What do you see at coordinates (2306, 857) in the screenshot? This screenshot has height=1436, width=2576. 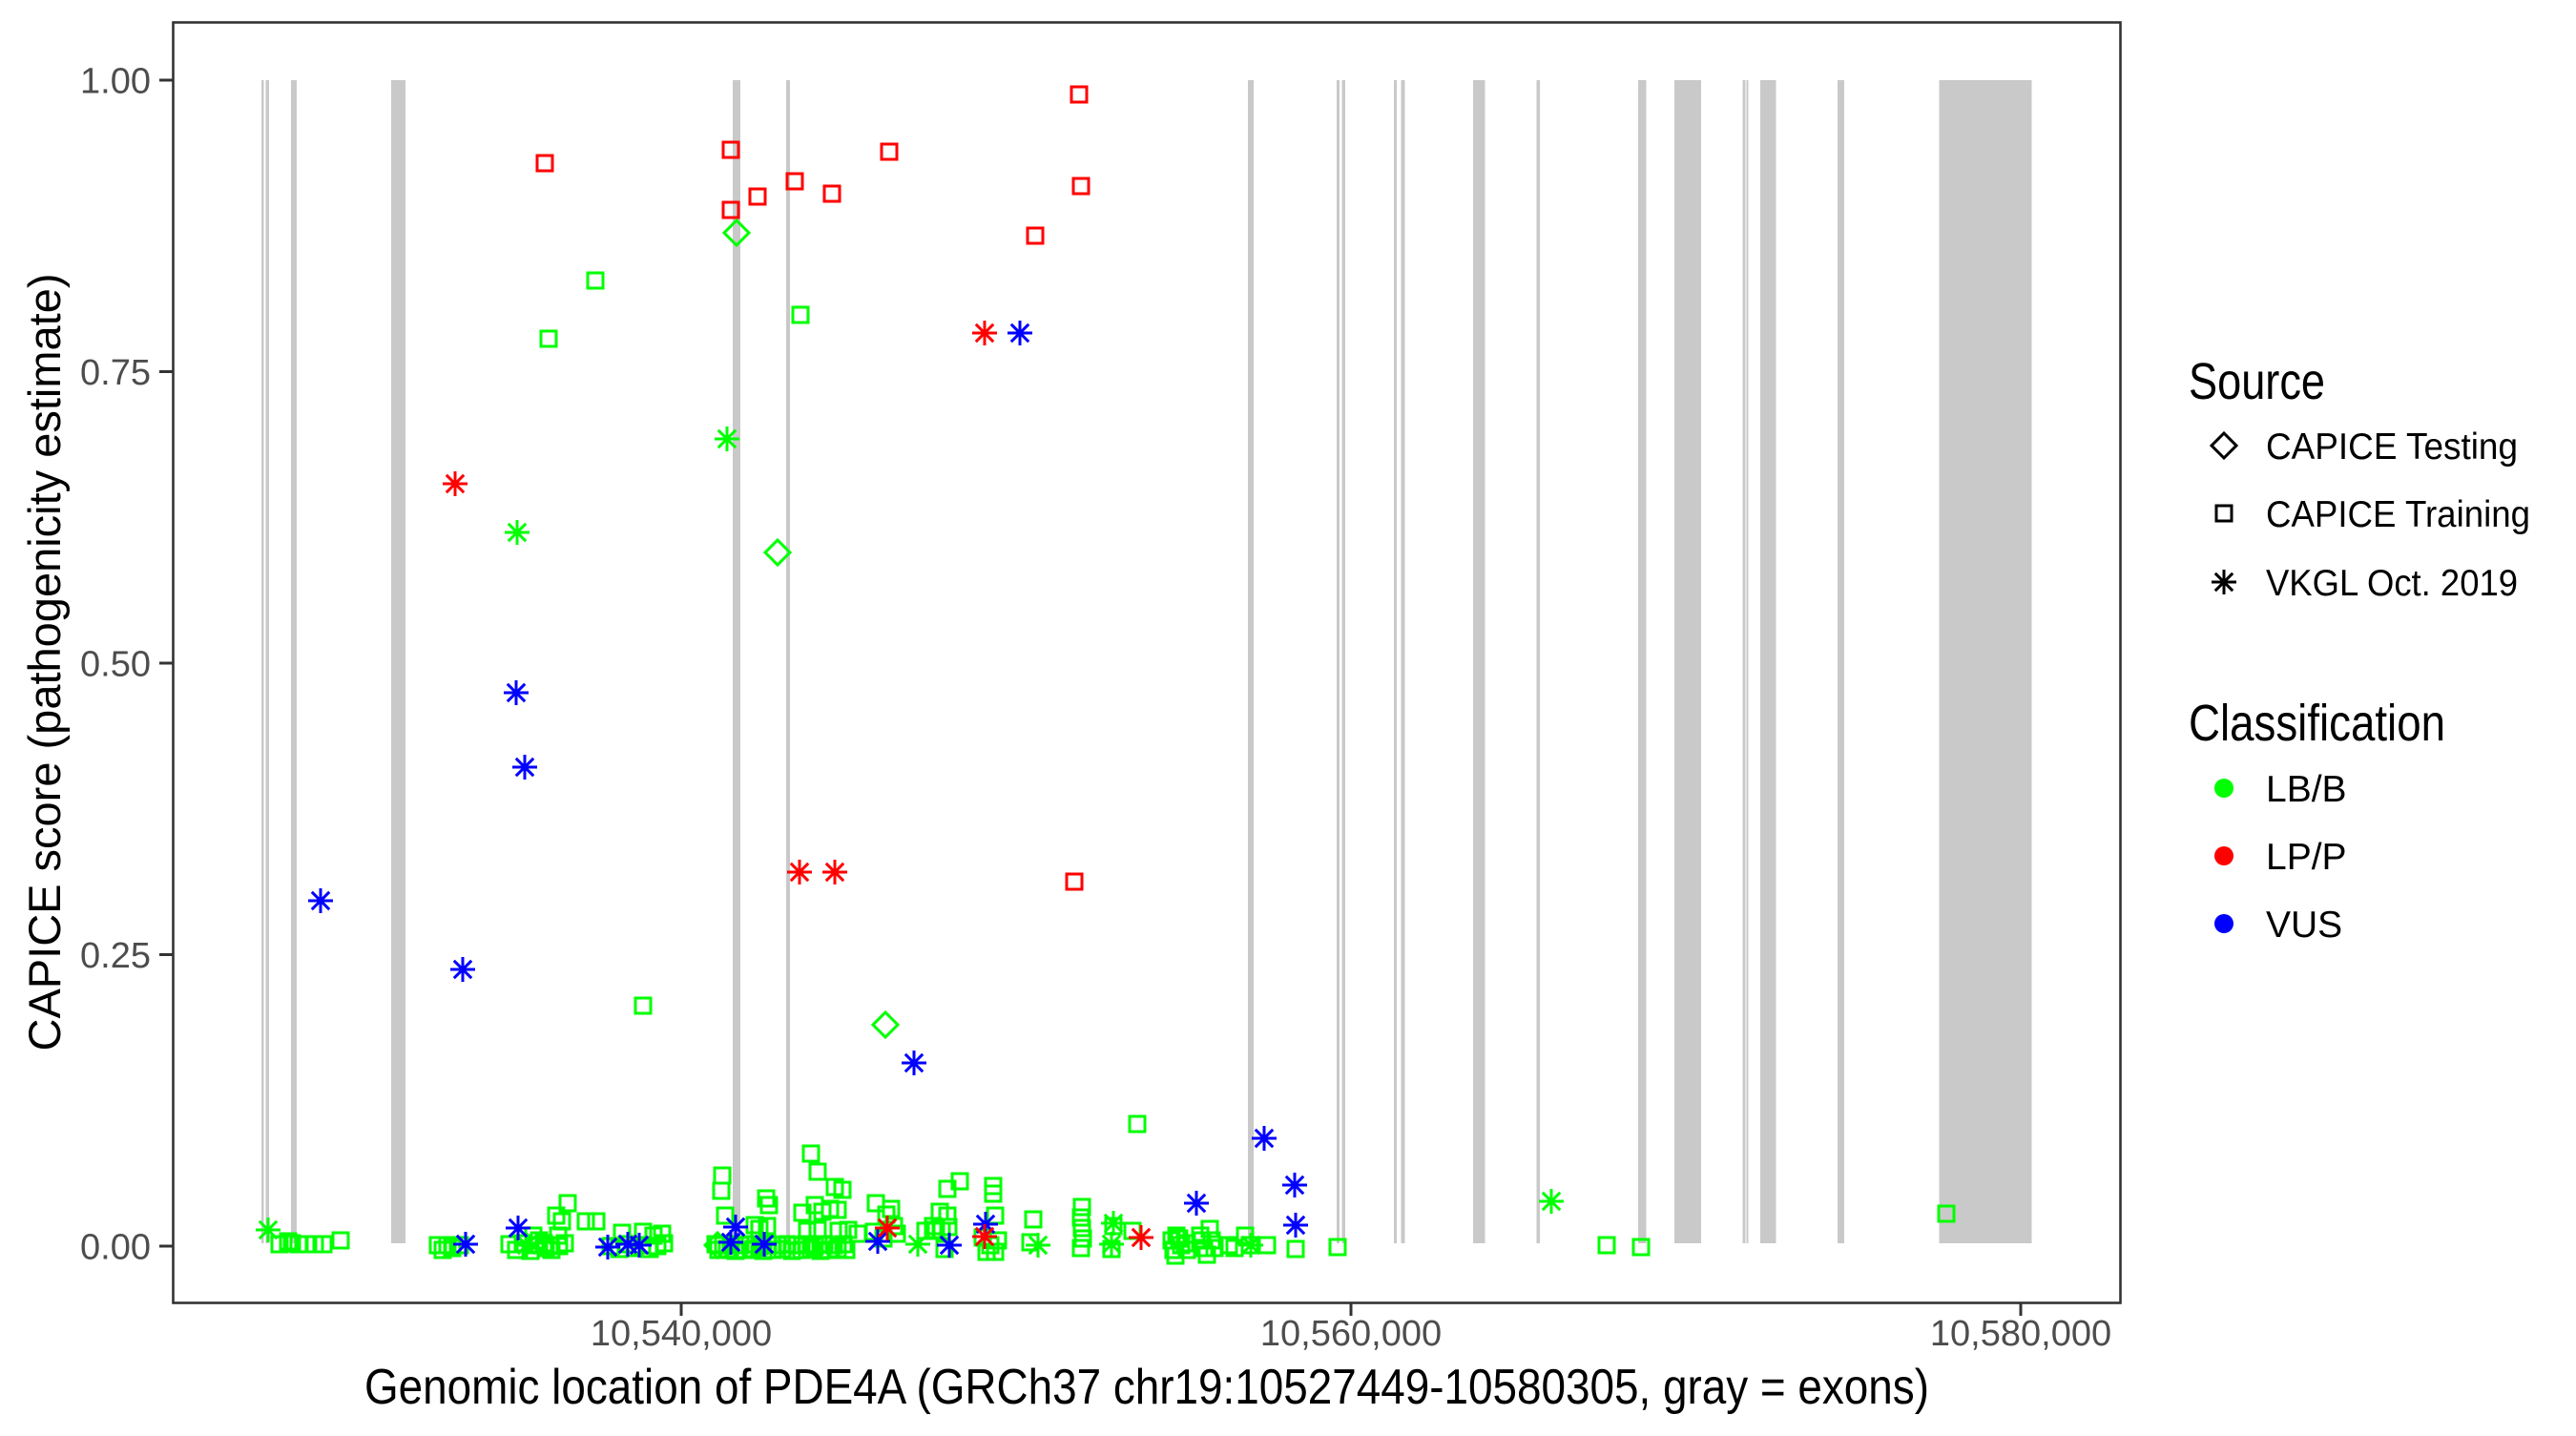 I see `svg-text: LP/P` at bounding box center [2306, 857].